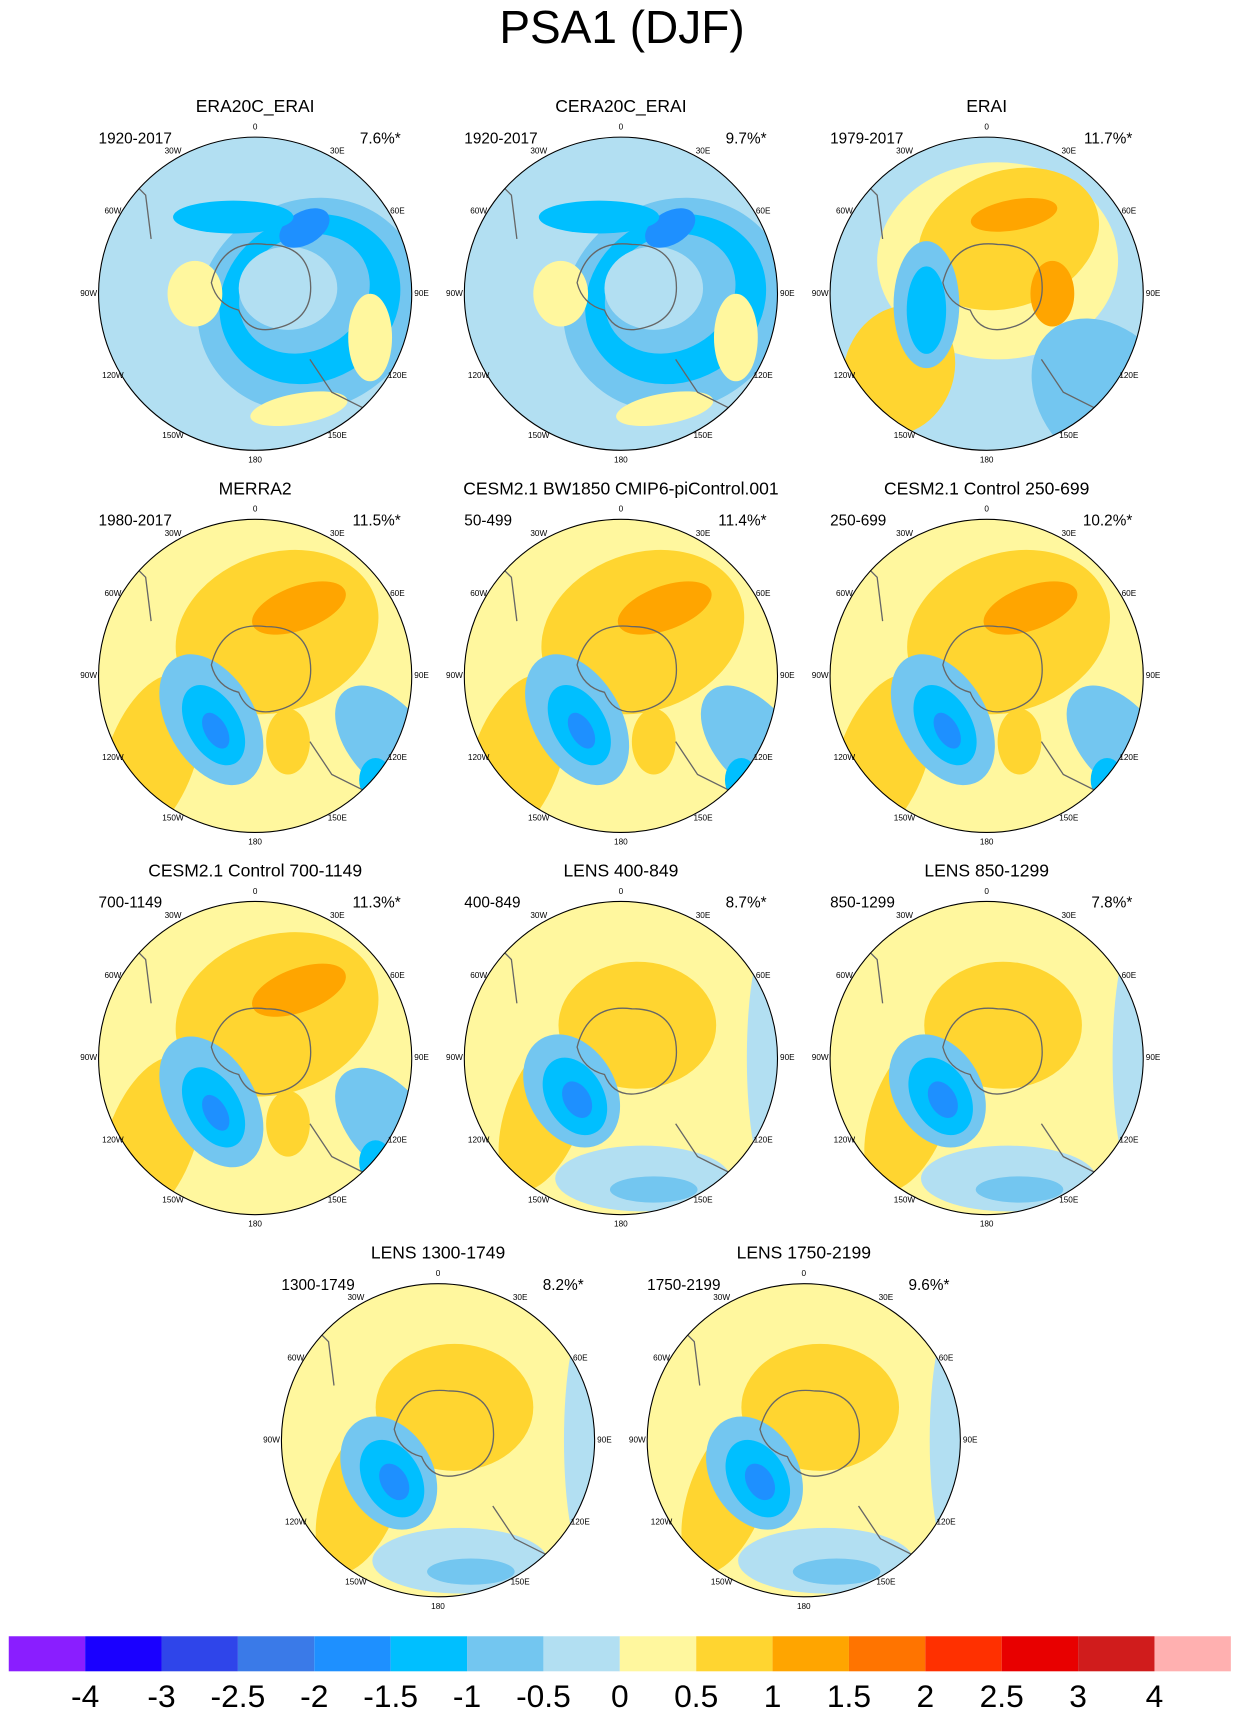  What do you see at coordinates (492, 903) in the screenshot?
I see `panel-period: 400-849` at bounding box center [492, 903].